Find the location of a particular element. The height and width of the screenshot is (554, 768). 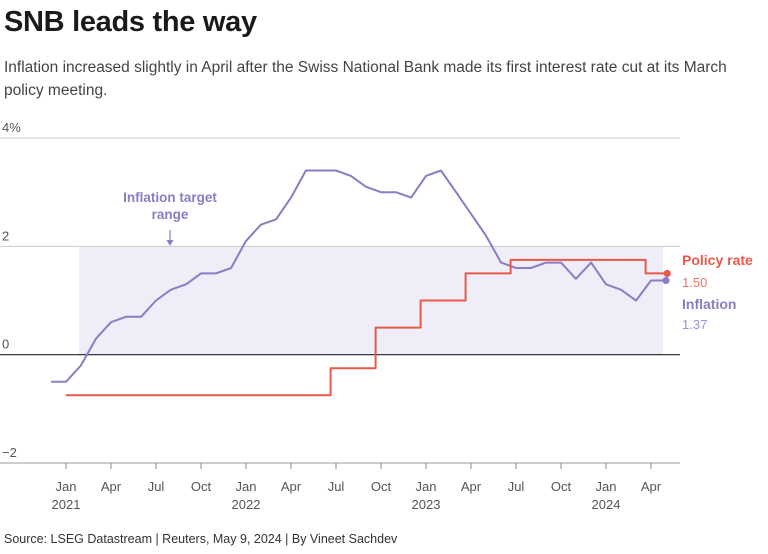

series-legend: Inflation 1.37 Policy rate 1.50 is located at coordinates (717, 292).